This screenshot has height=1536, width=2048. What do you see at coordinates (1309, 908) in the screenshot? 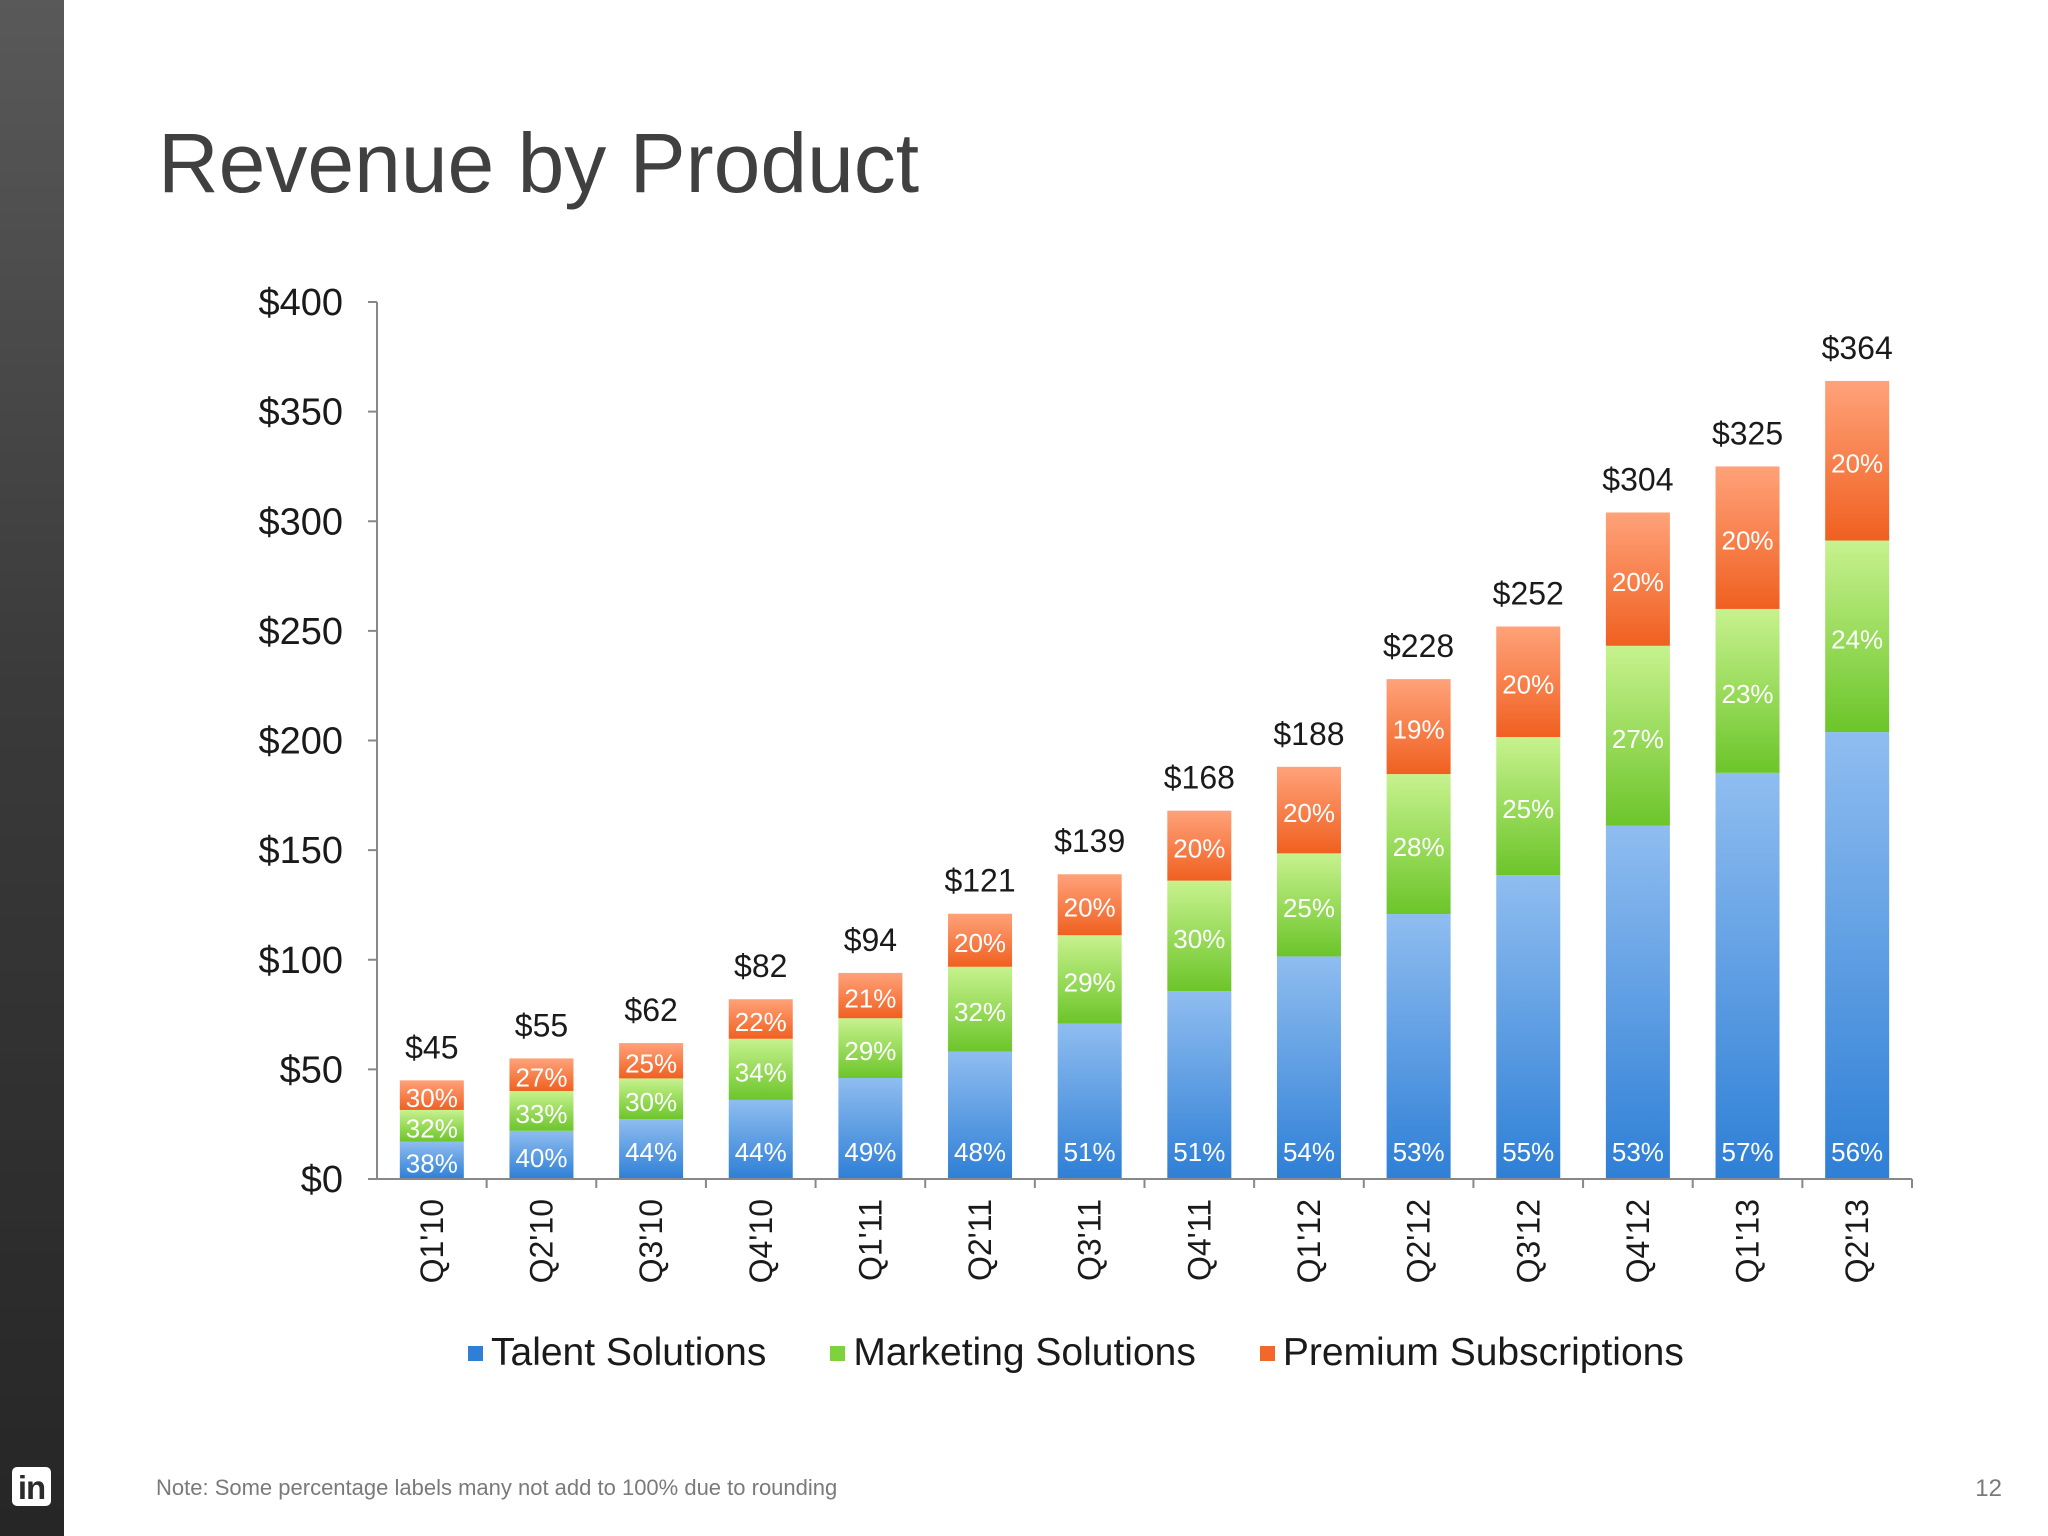
I see `percent-label-marketing-solutions-q1-12: 25%` at bounding box center [1309, 908].